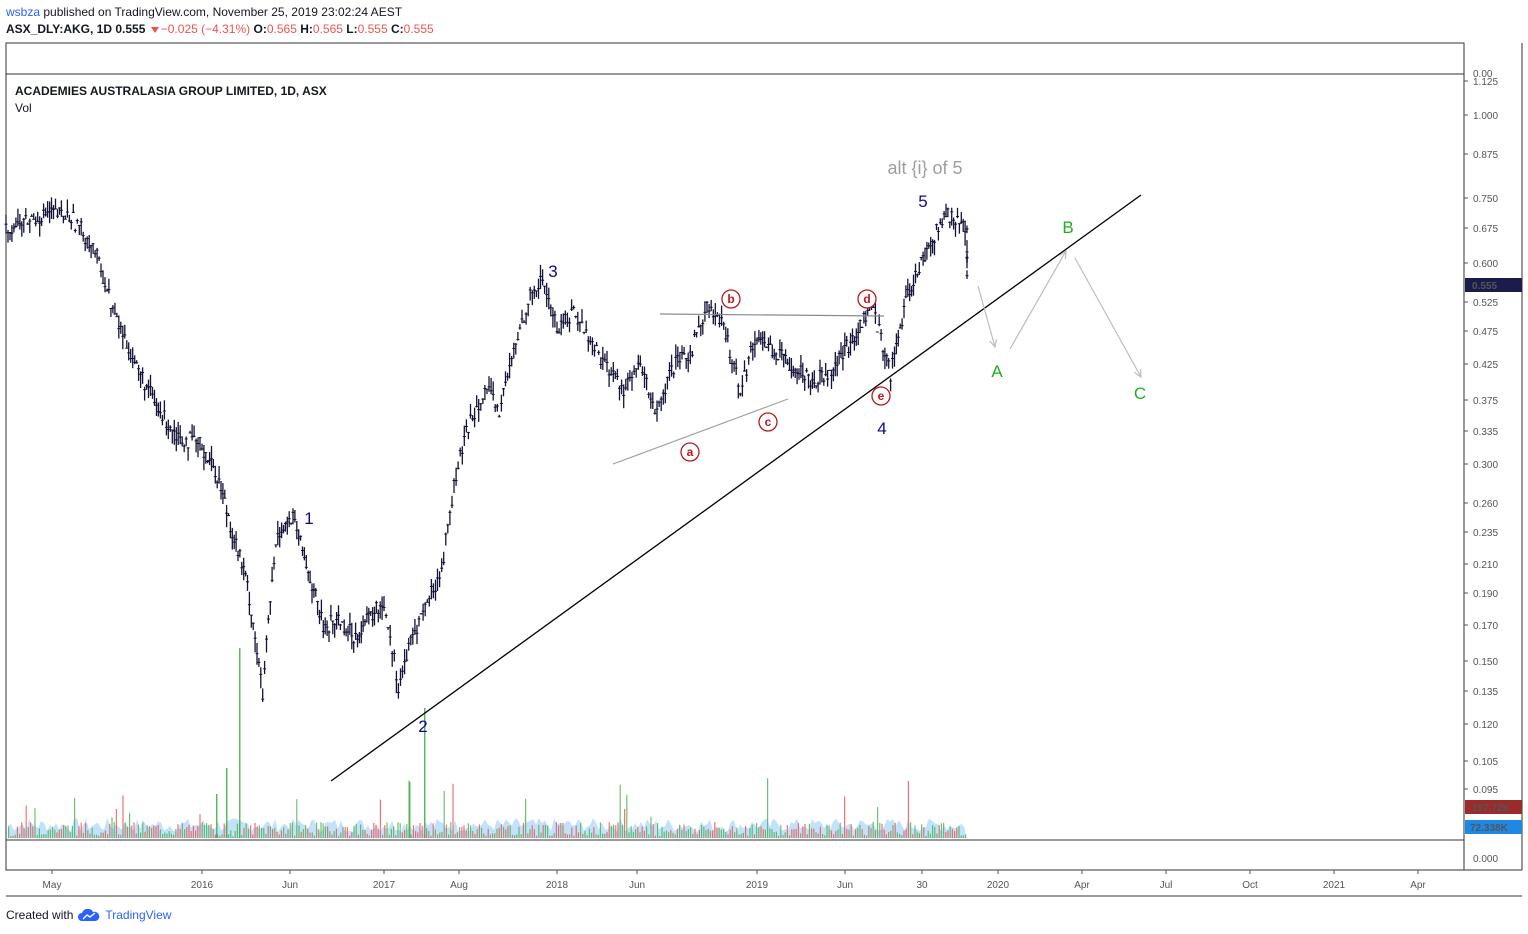  I want to click on subwave-label: c, so click(768, 422).